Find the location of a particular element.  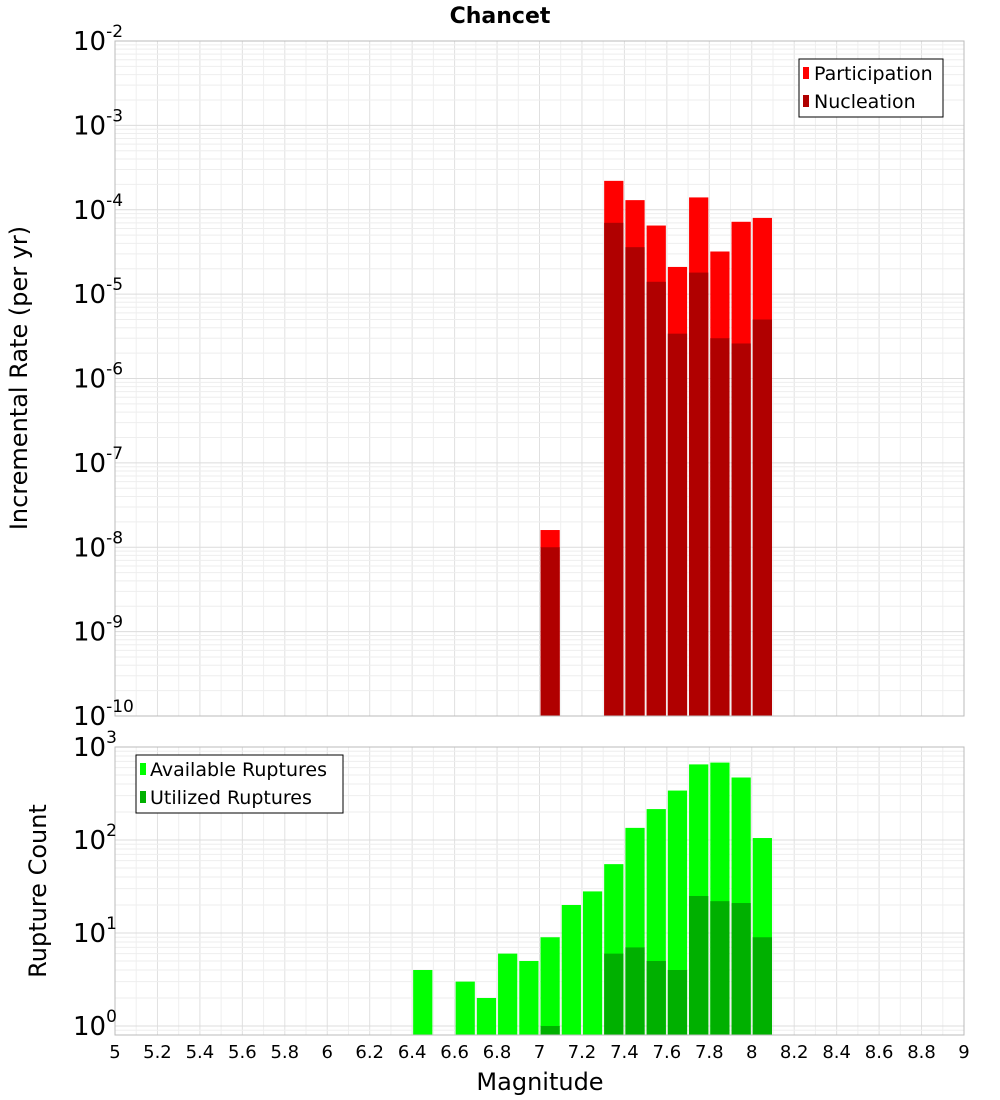

top-y-tick-label: 10⁻¹⁰ is located at coordinates (103, 714).